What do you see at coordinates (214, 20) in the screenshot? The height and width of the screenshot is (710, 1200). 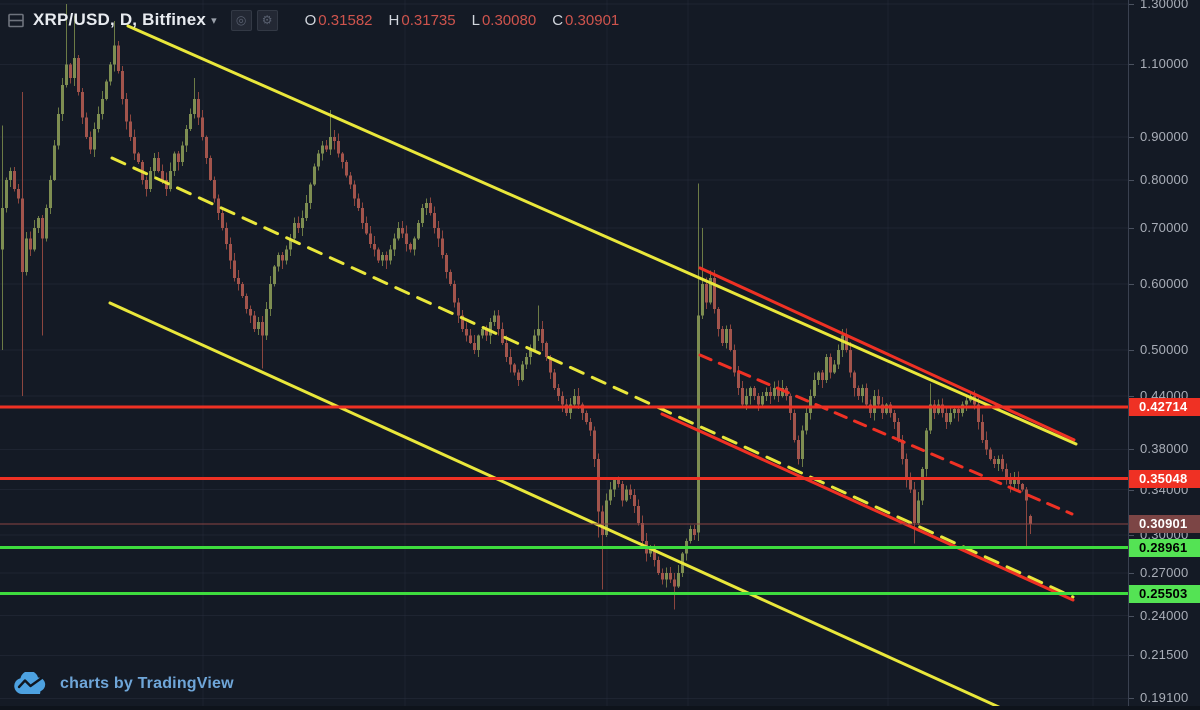 I see `chevron-down-icon: ▾` at bounding box center [214, 20].